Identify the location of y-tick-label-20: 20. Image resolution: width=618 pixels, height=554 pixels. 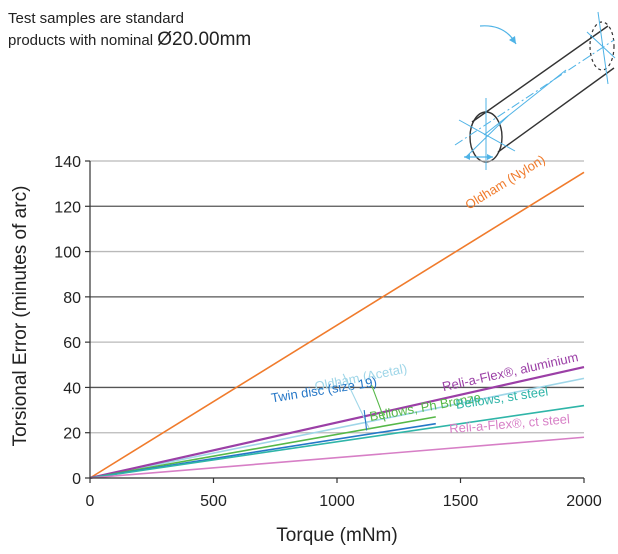
(72, 434).